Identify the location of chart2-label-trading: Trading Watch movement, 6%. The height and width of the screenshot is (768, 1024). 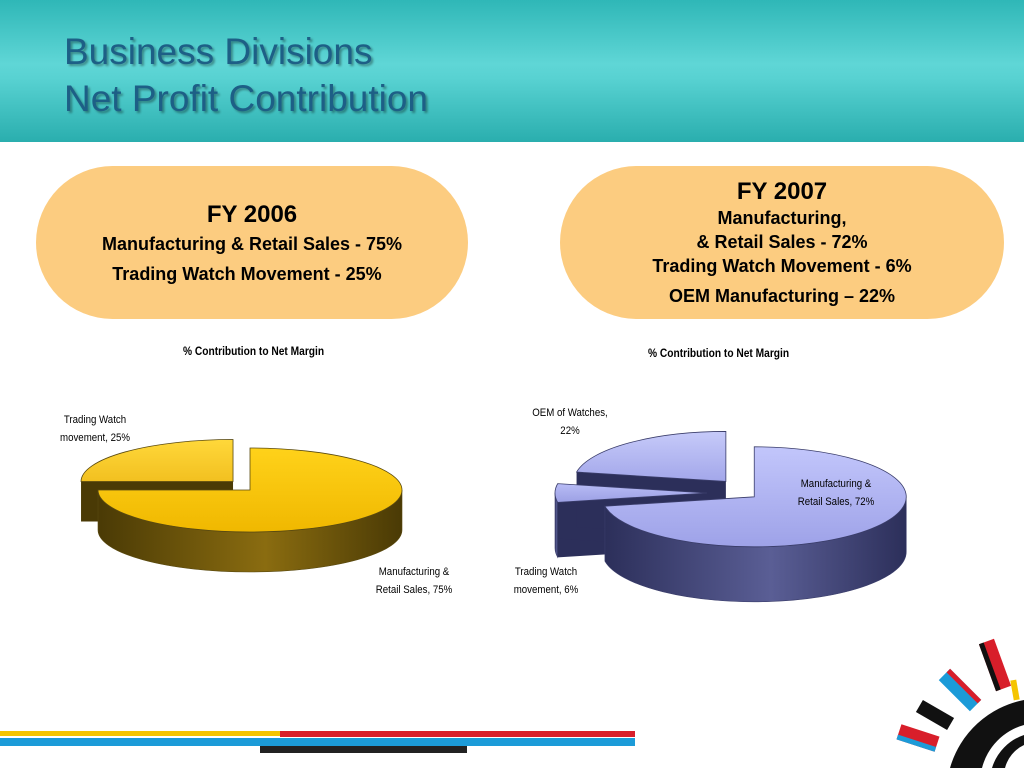
(545, 581).